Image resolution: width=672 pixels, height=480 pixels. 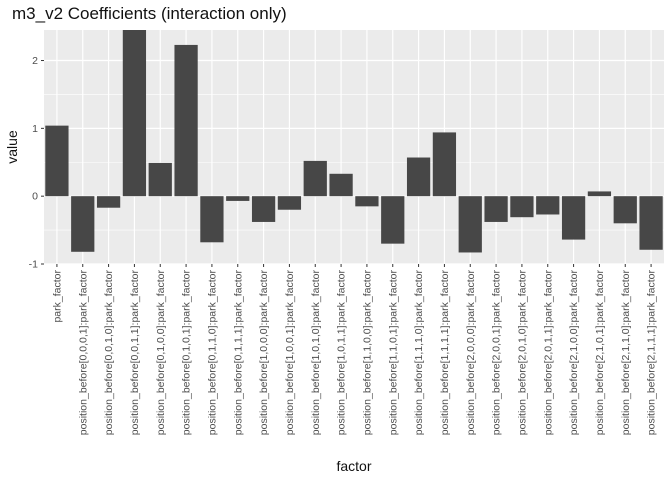 What do you see at coordinates (212, 353) in the screenshot?
I see `x-tick-label: position_before[0,1,1,0]:park_factor` at bounding box center [212, 353].